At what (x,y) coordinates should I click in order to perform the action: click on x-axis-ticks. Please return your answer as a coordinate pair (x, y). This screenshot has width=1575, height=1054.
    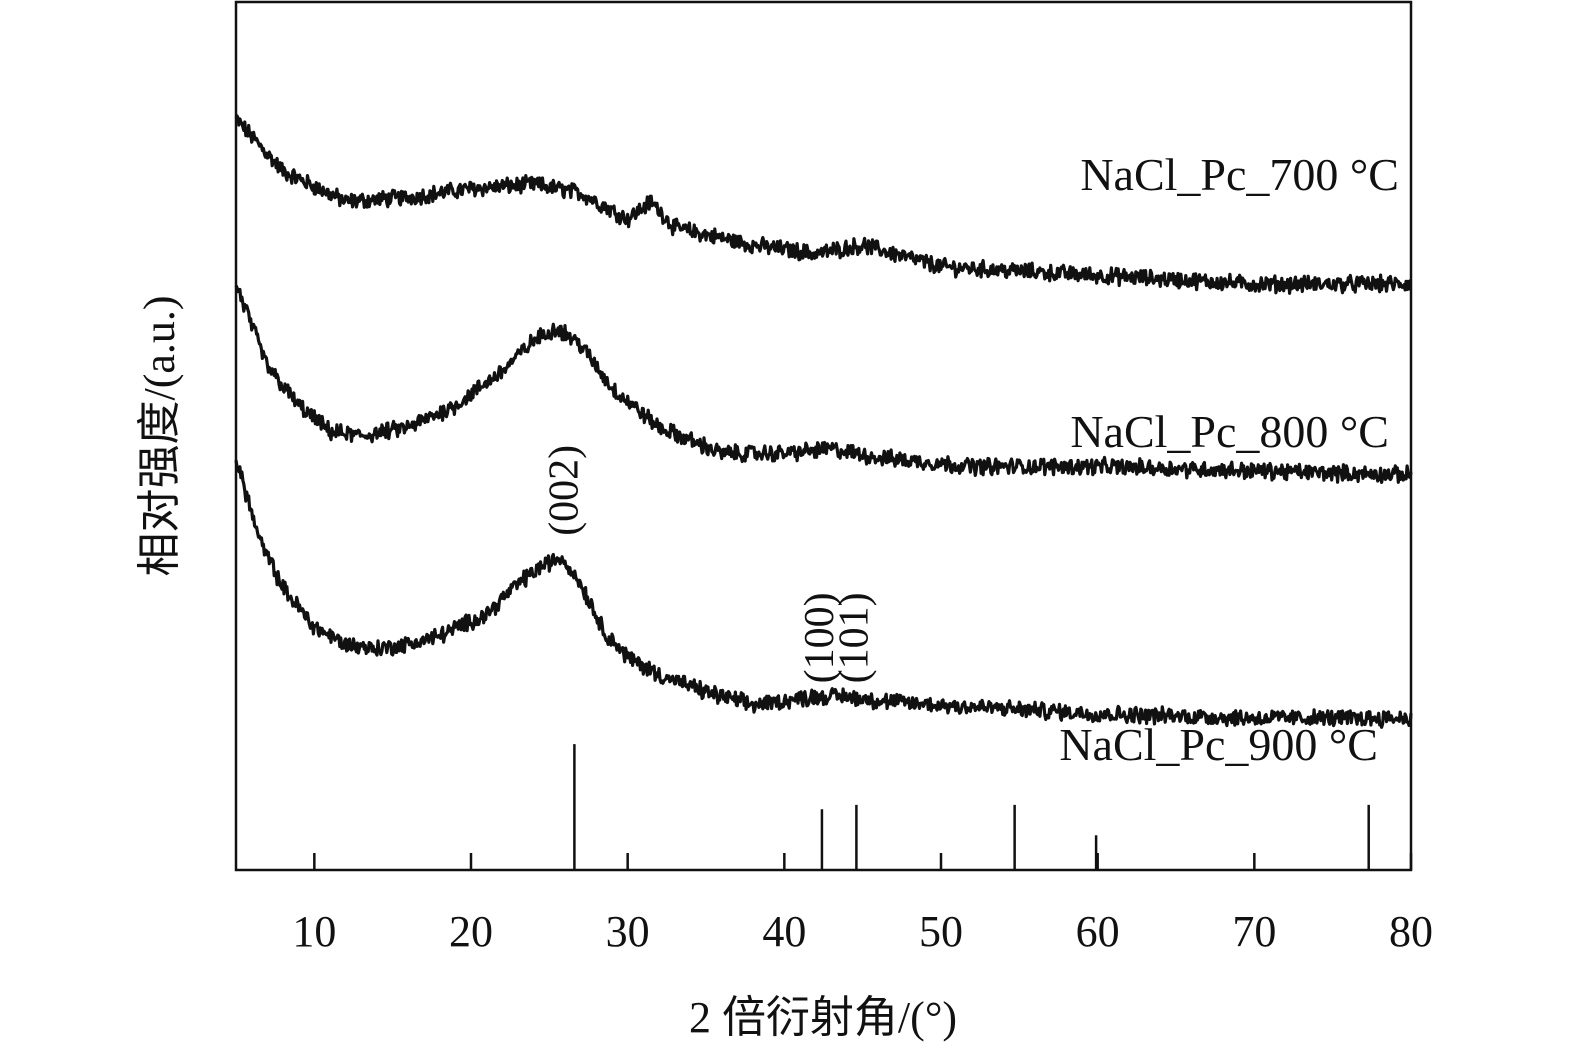
    Looking at the image, I should click on (863, 861).